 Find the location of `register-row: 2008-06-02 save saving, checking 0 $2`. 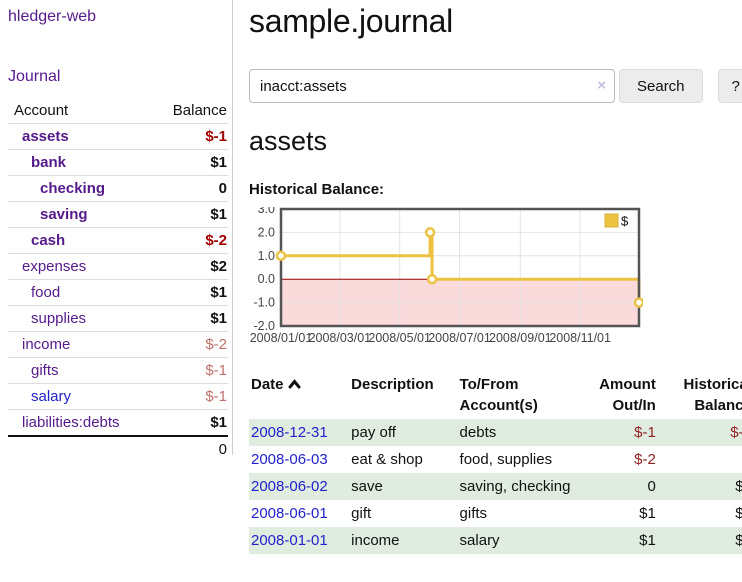

register-row: 2008-06-02 save saving, checking 0 $2 is located at coordinates (495, 486).